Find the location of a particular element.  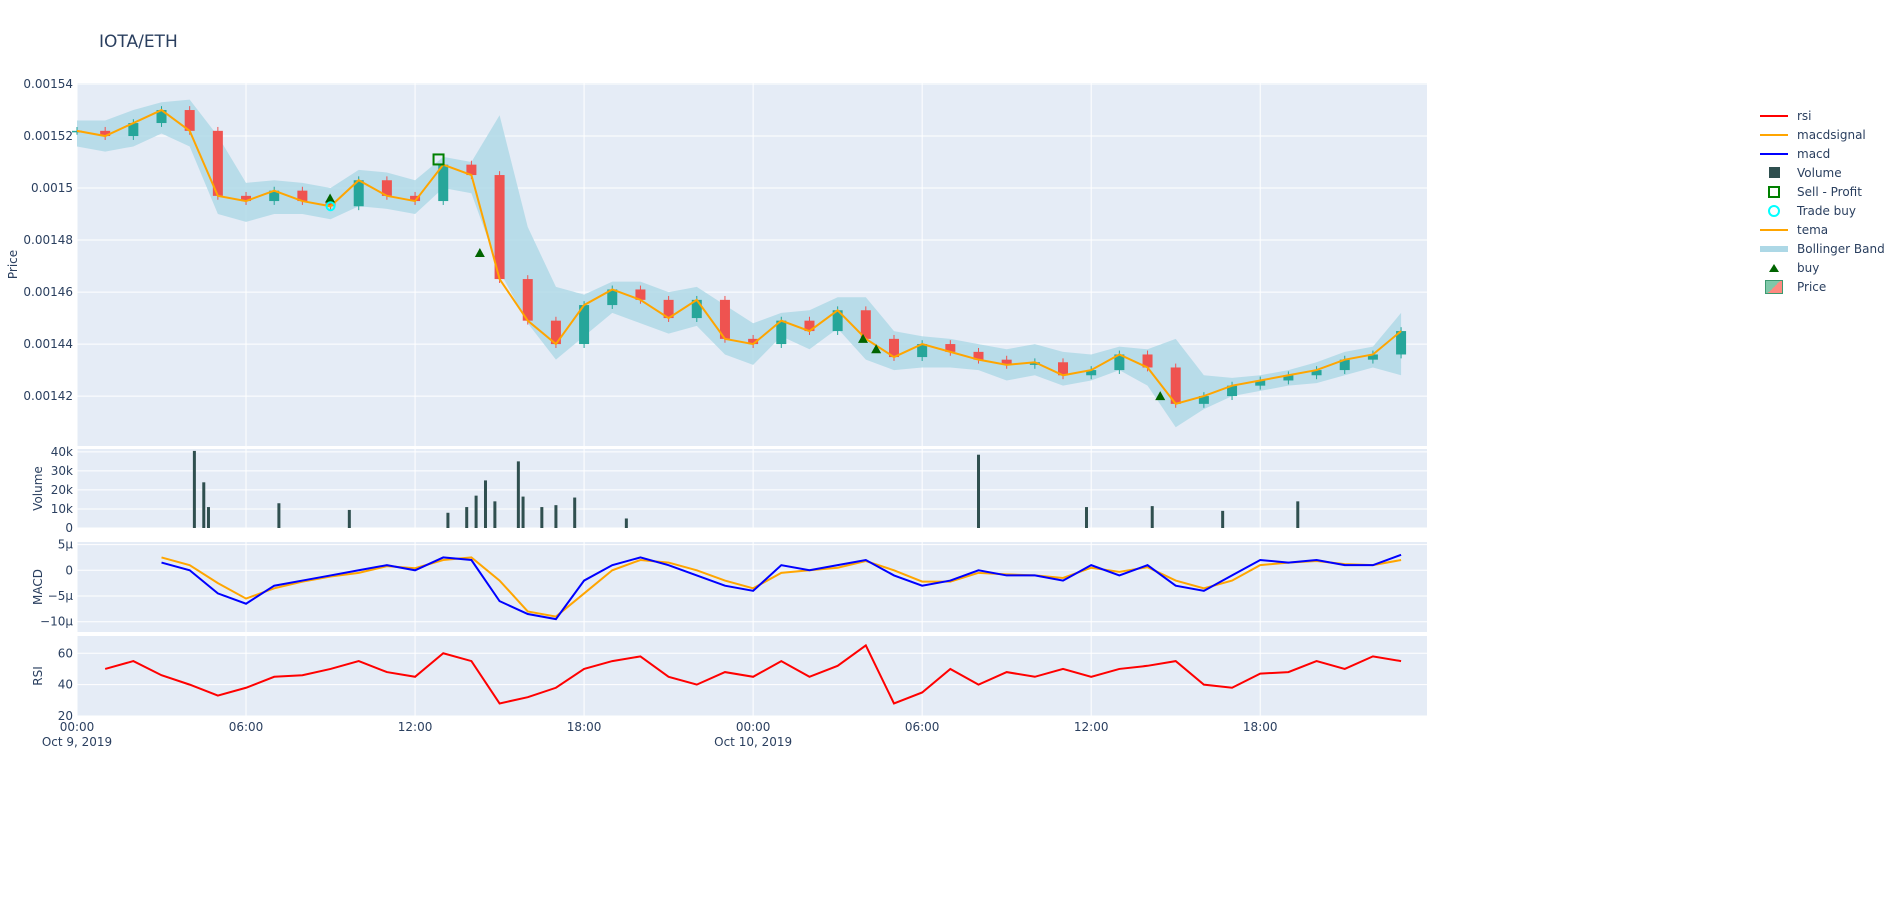

macd-line is located at coordinates (781, 587).